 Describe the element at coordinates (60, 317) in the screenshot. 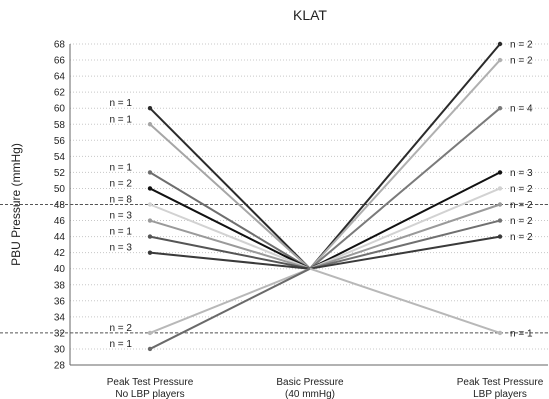

I see `y-tick-label: 34` at that location.